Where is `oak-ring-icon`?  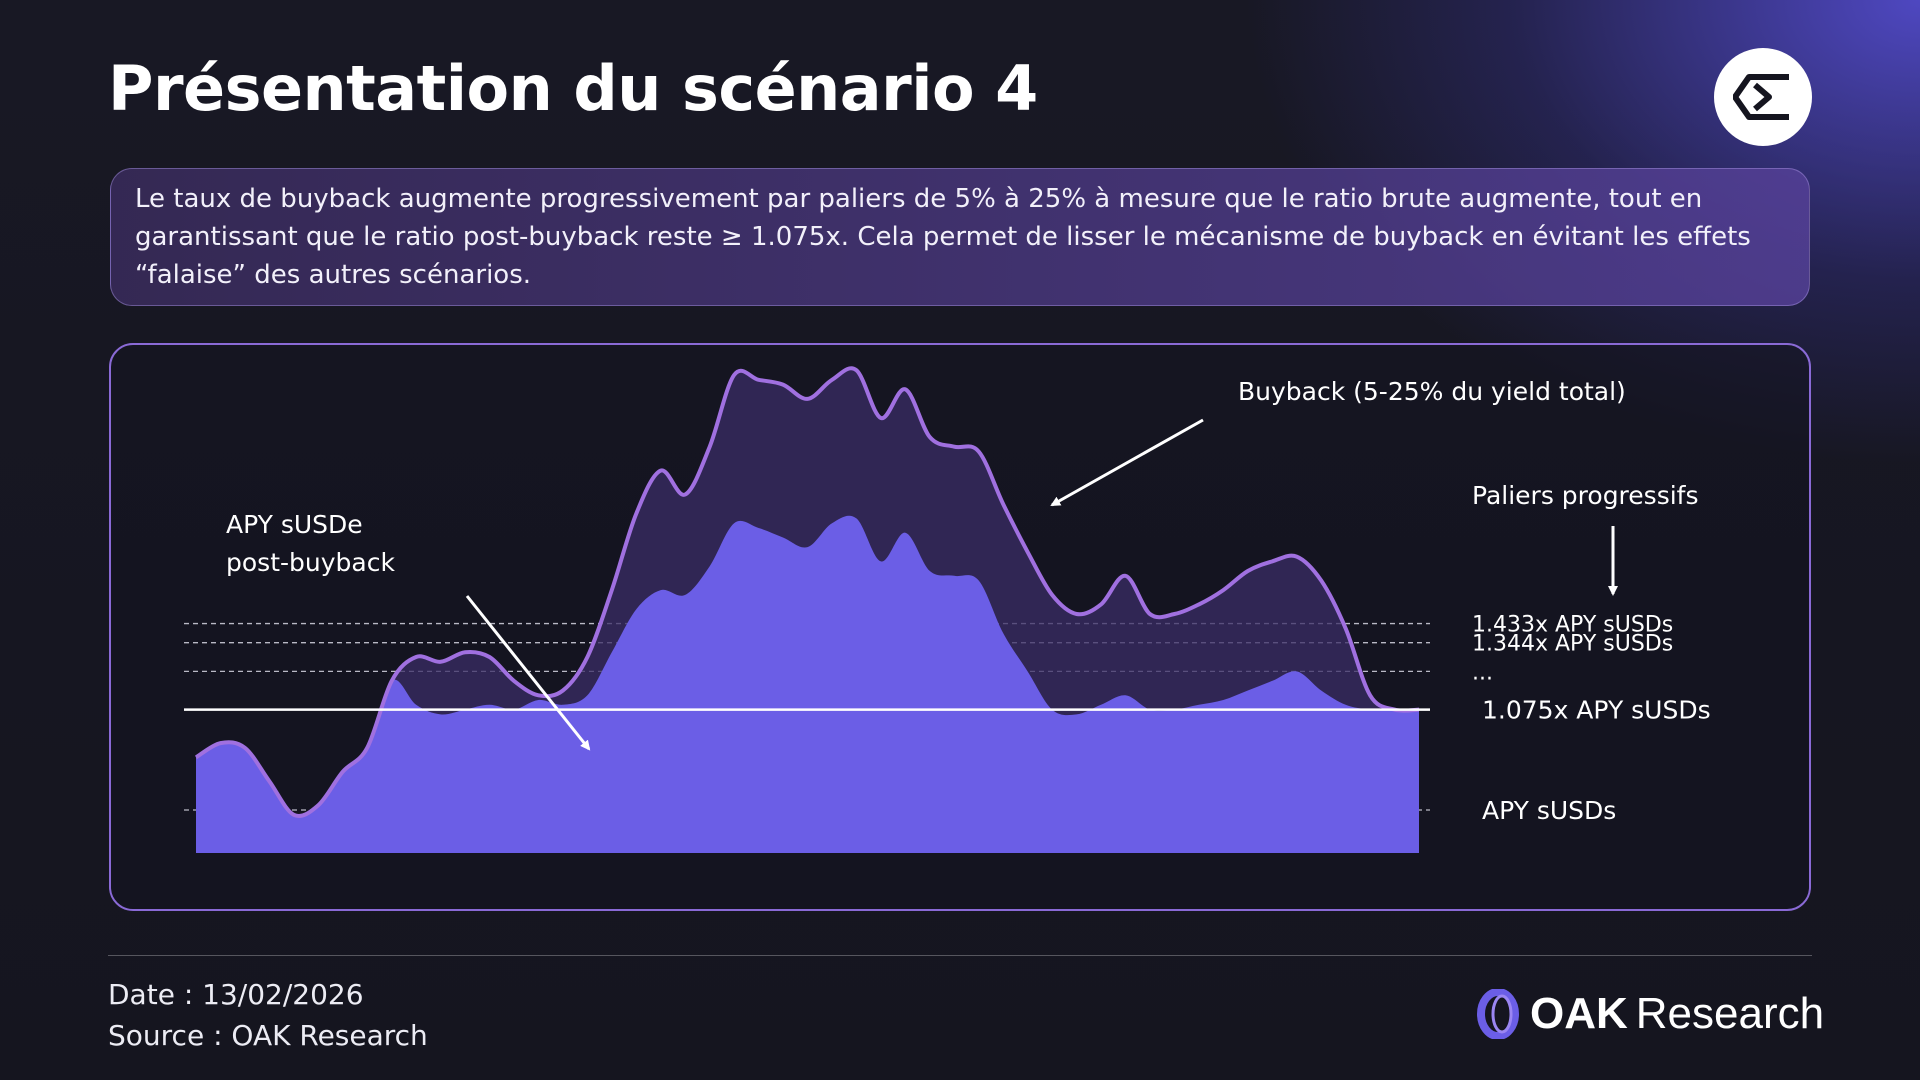 oak-ring-icon is located at coordinates (1498, 1014).